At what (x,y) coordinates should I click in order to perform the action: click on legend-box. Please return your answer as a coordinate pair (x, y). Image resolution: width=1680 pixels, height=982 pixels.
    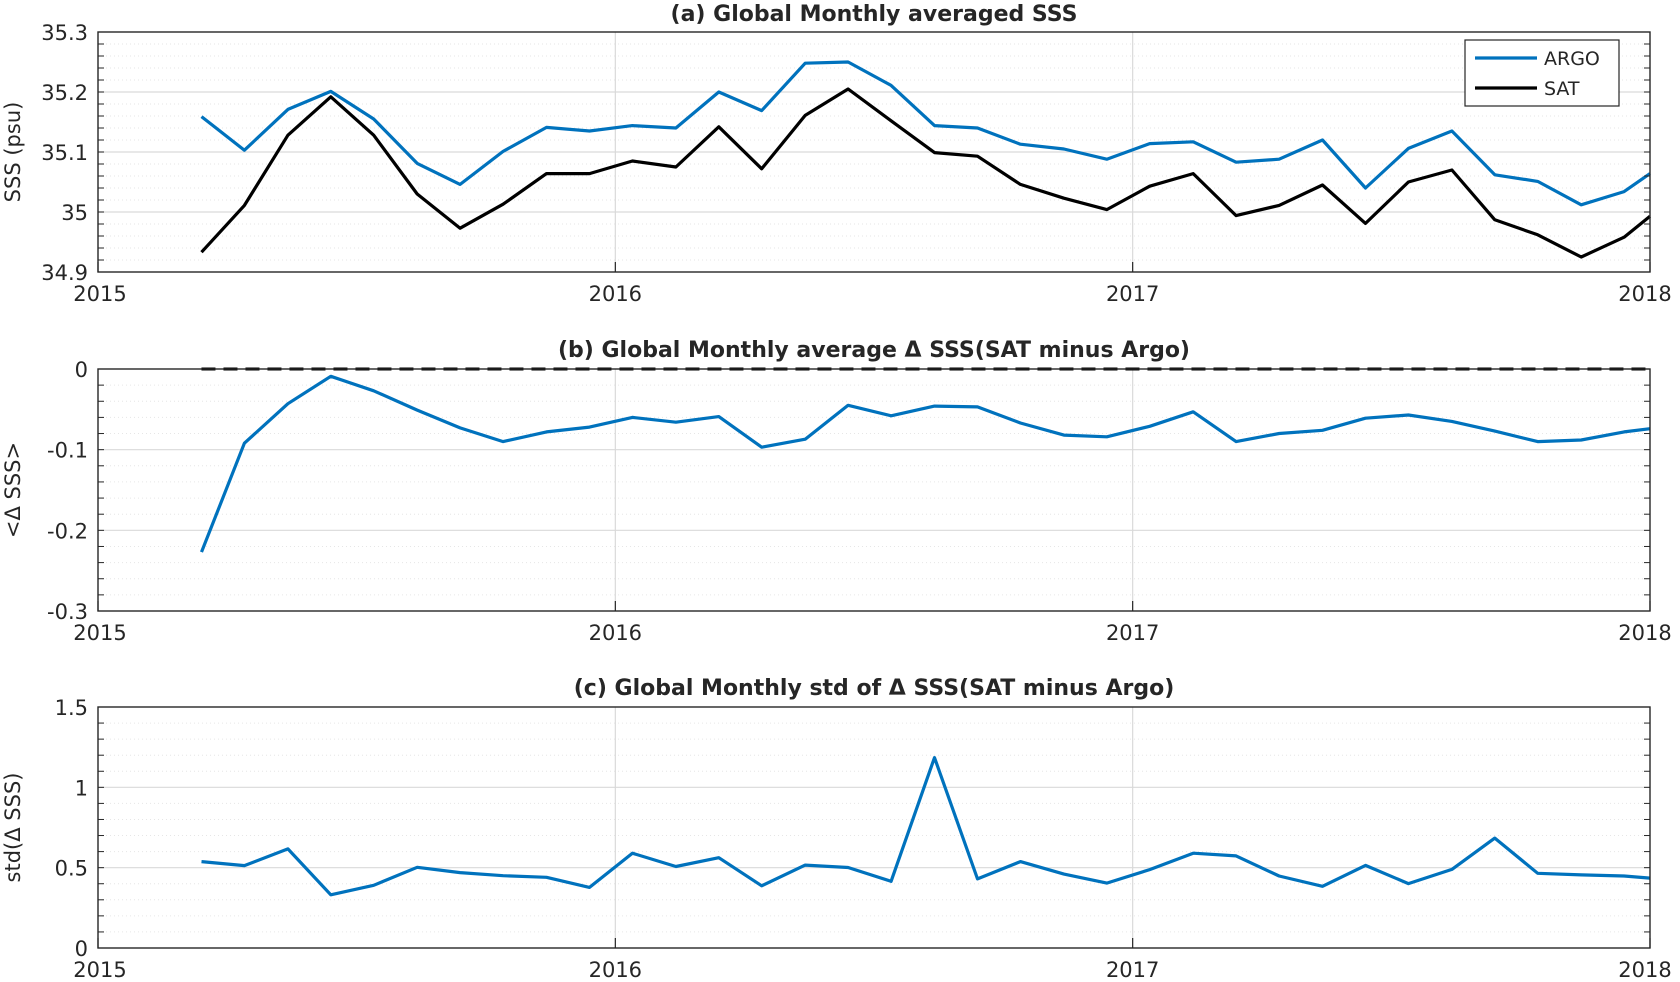
    Looking at the image, I should click on (1542, 73).